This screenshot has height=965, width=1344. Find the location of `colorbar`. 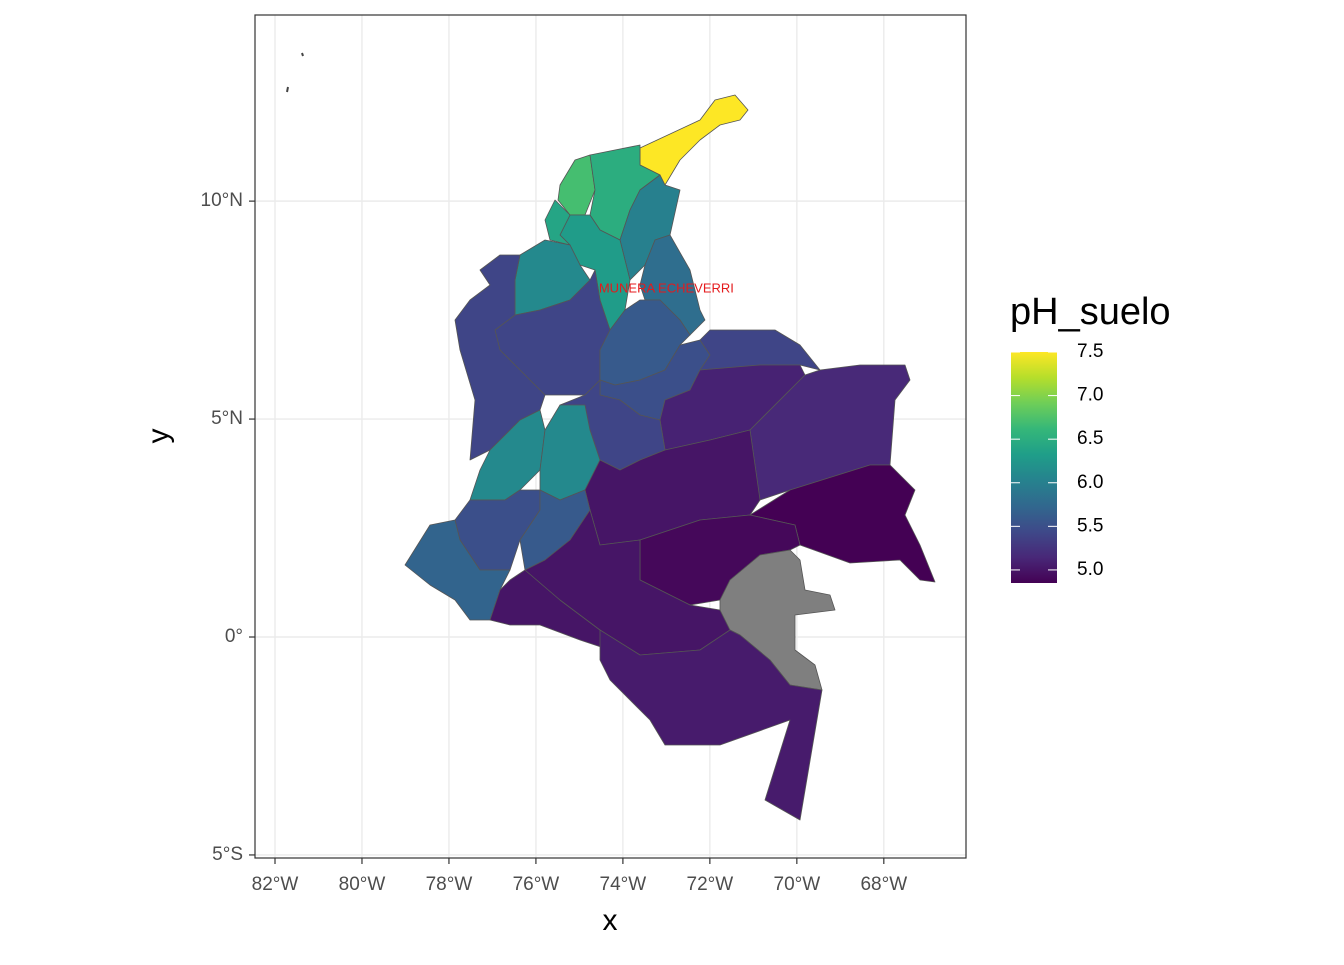

colorbar is located at coordinates (1034, 467).